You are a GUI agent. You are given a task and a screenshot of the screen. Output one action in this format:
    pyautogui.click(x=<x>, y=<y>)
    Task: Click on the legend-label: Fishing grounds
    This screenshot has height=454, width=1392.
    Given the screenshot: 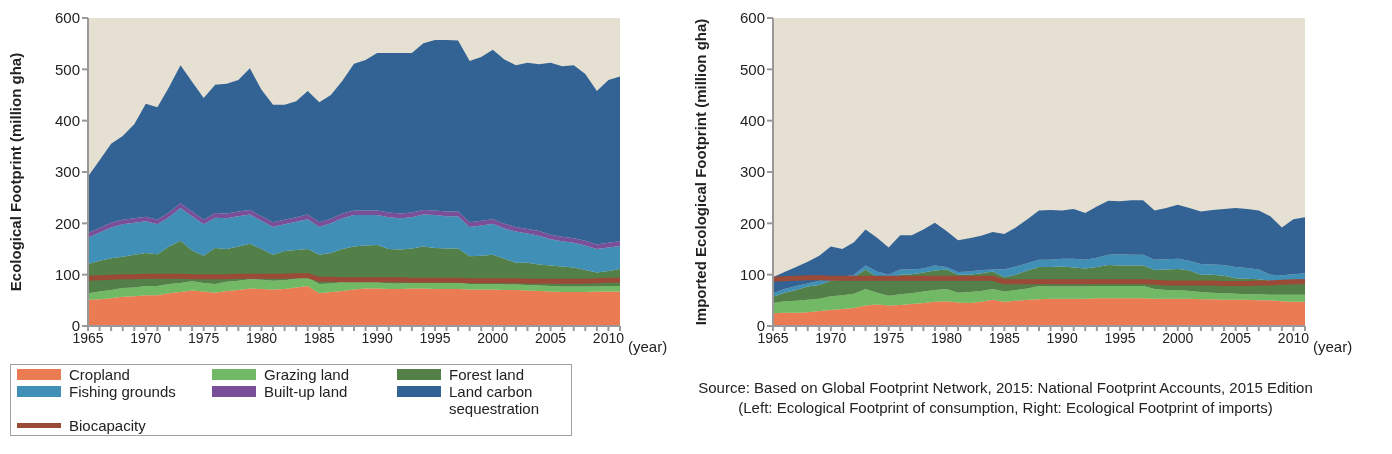 What is the action you would take?
    pyautogui.click(x=122, y=391)
    